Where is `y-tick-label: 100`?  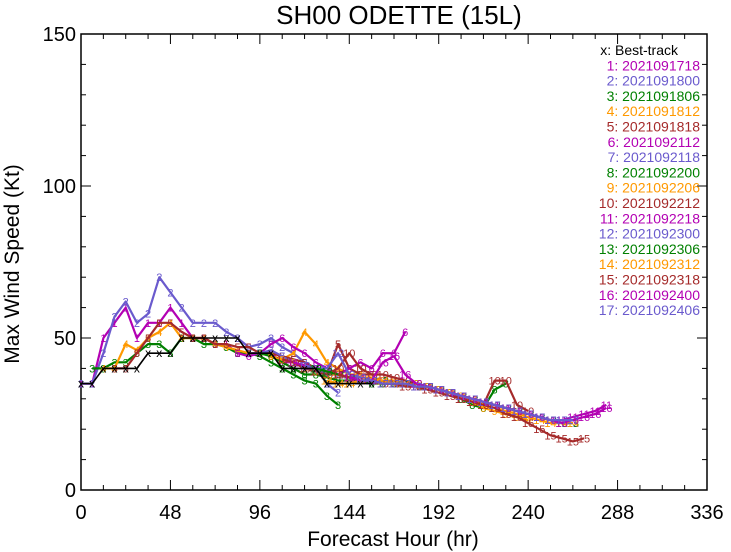 y-tick-label: 100 is located at coordinates (59, 187).